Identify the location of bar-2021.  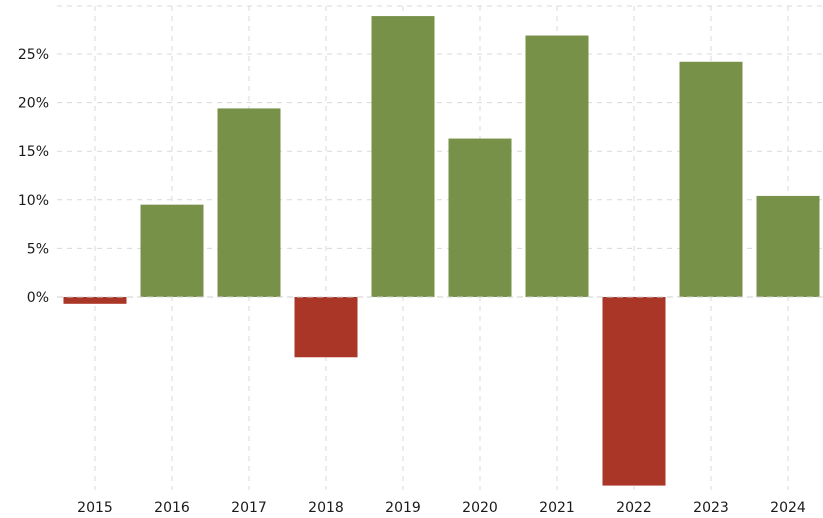
(557, 166).